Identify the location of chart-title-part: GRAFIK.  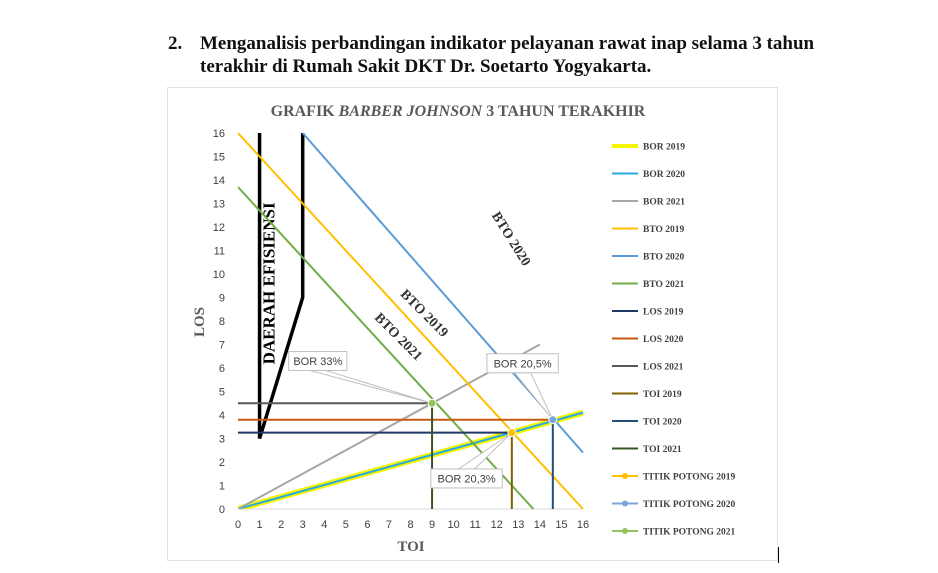
(305, 111).